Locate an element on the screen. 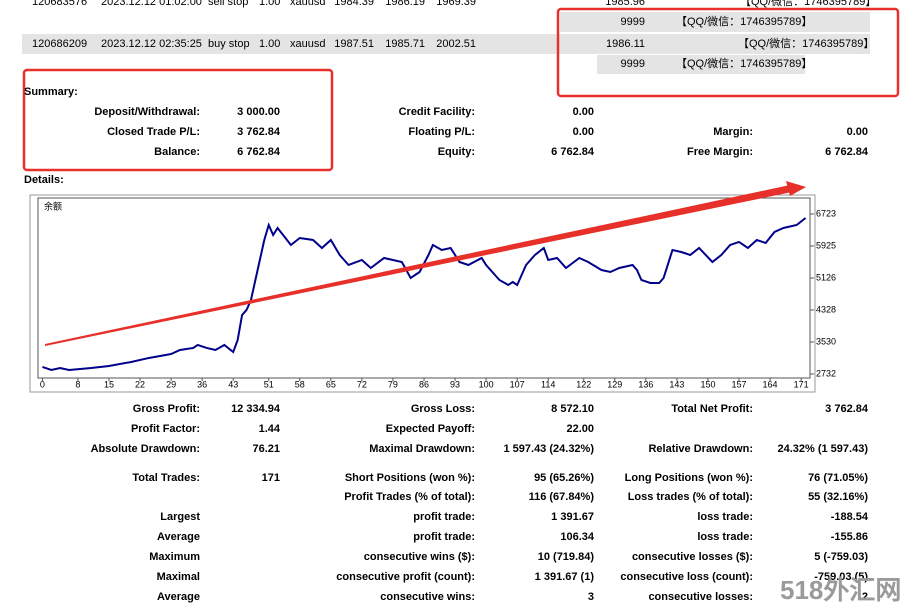  stat-label: consecutive losses: is located at coordinates (700, 597).